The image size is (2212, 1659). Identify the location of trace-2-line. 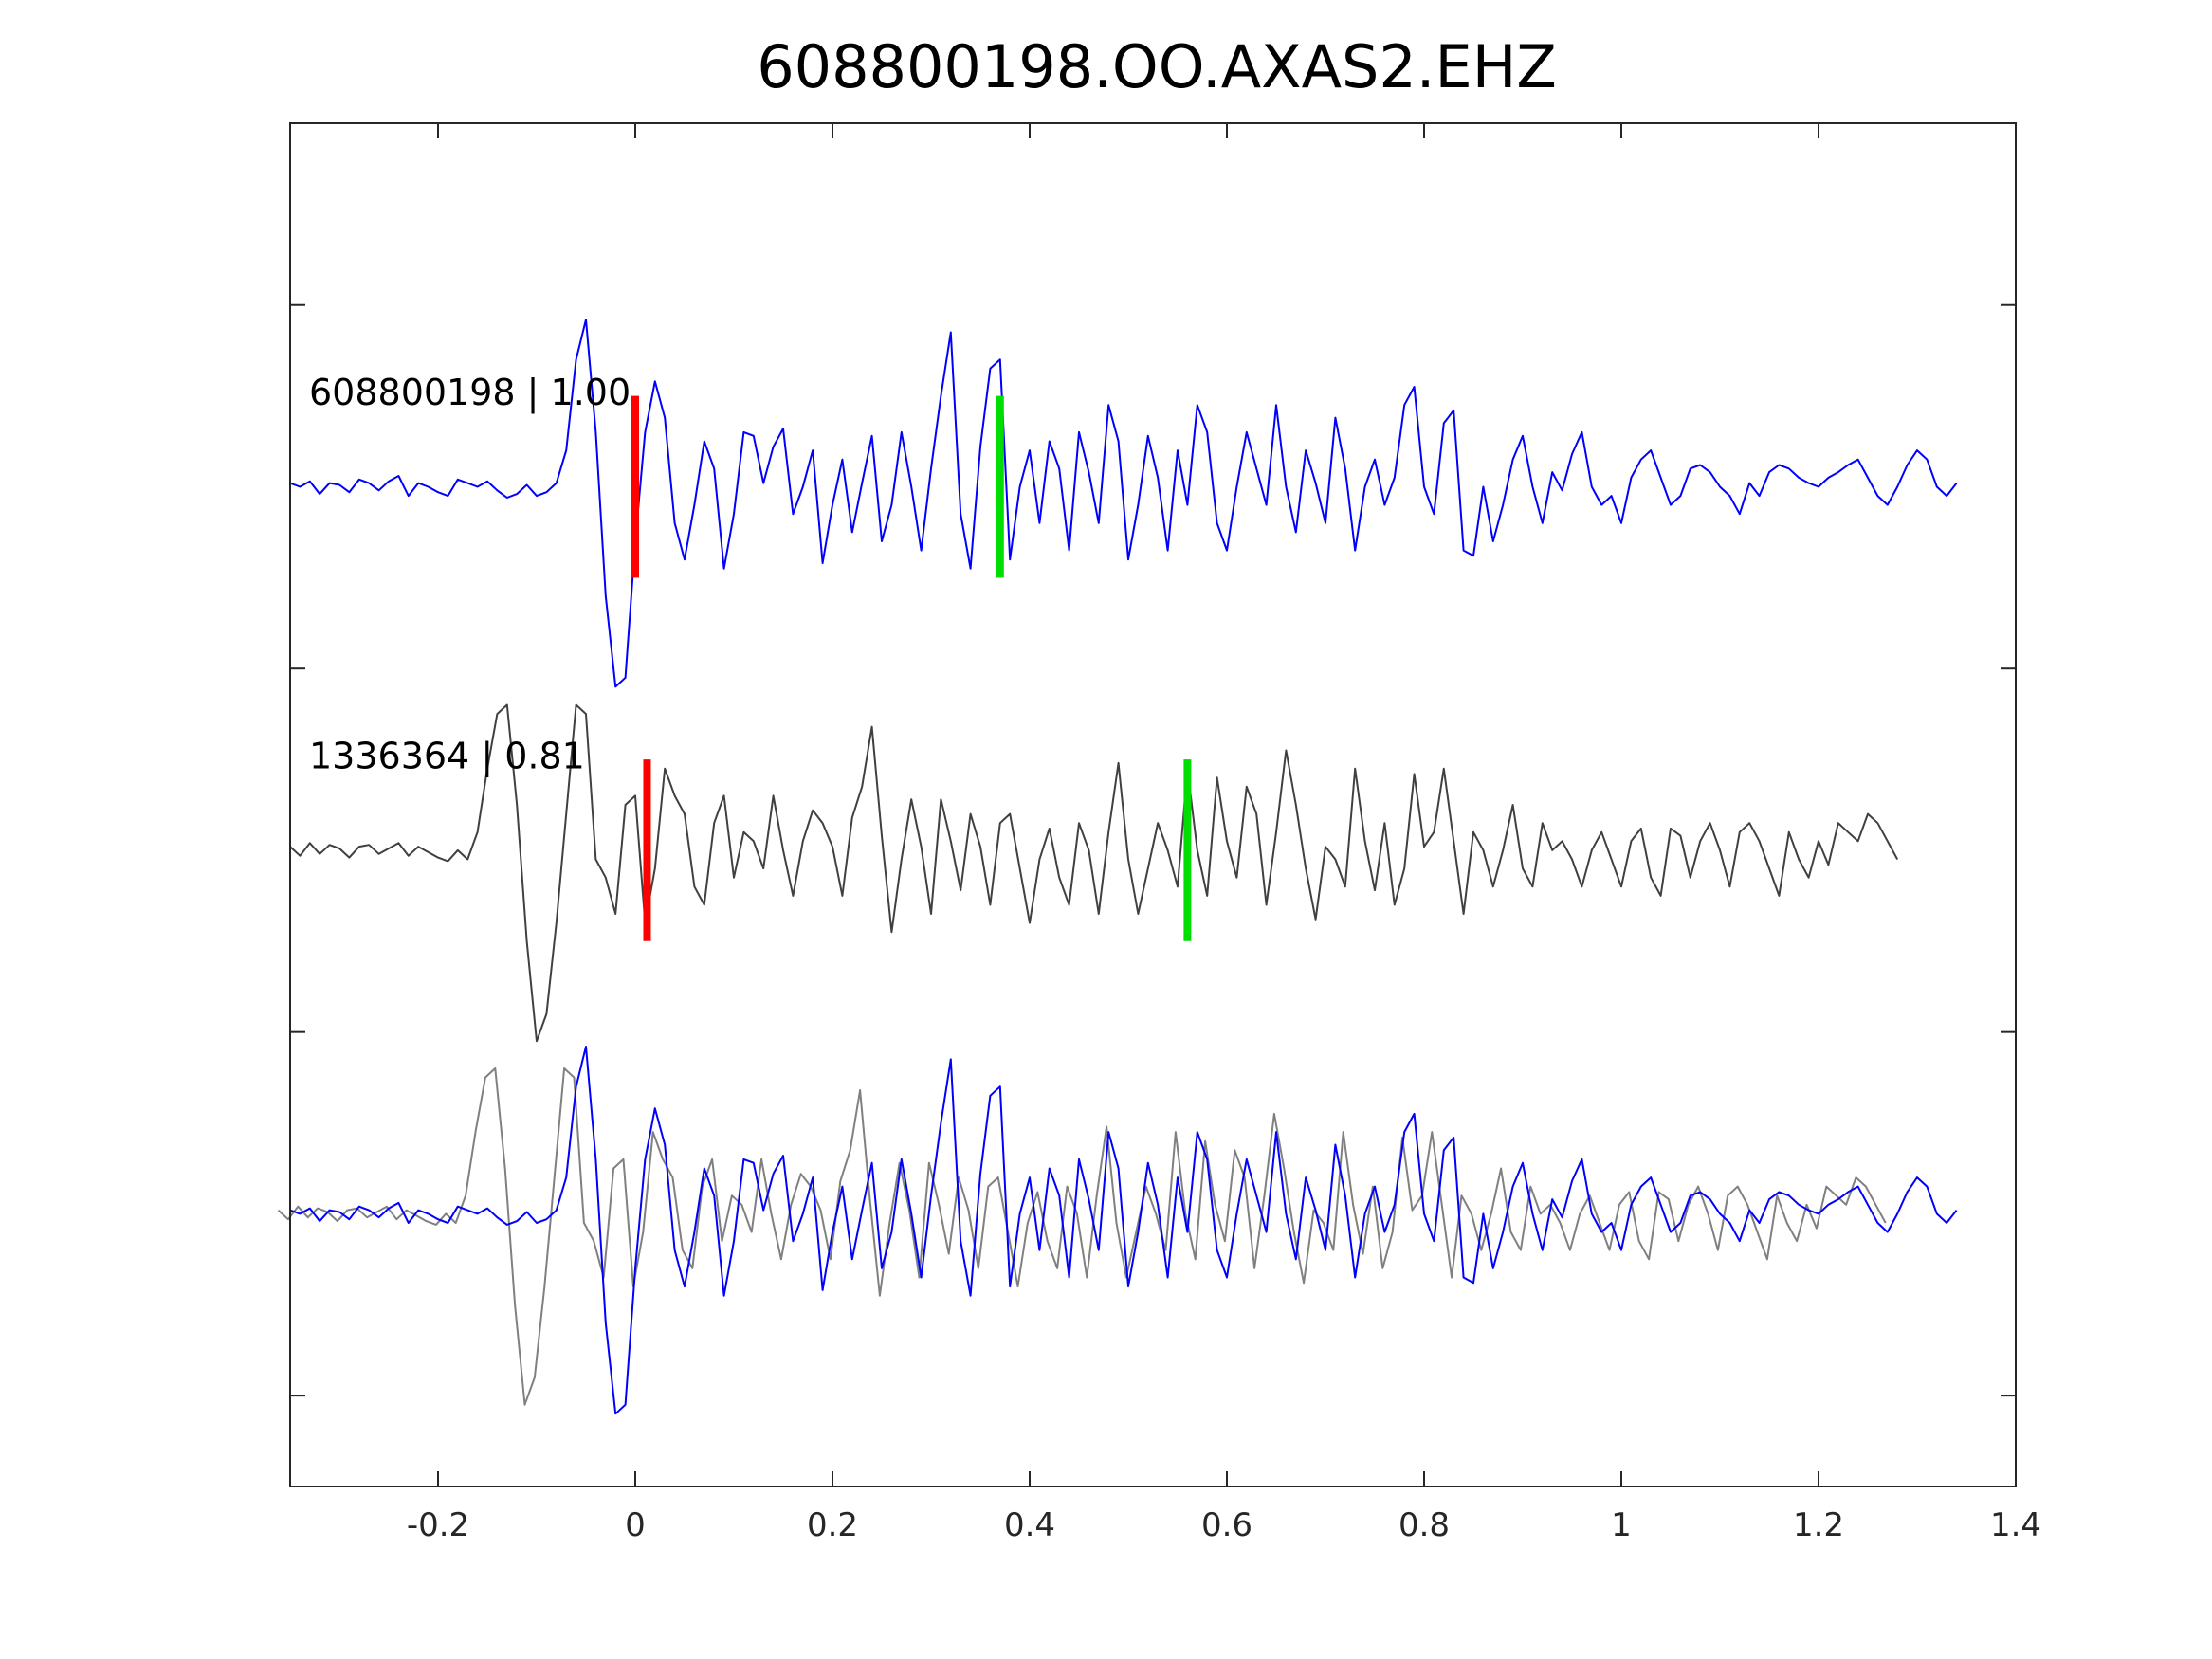
(1094, 873).